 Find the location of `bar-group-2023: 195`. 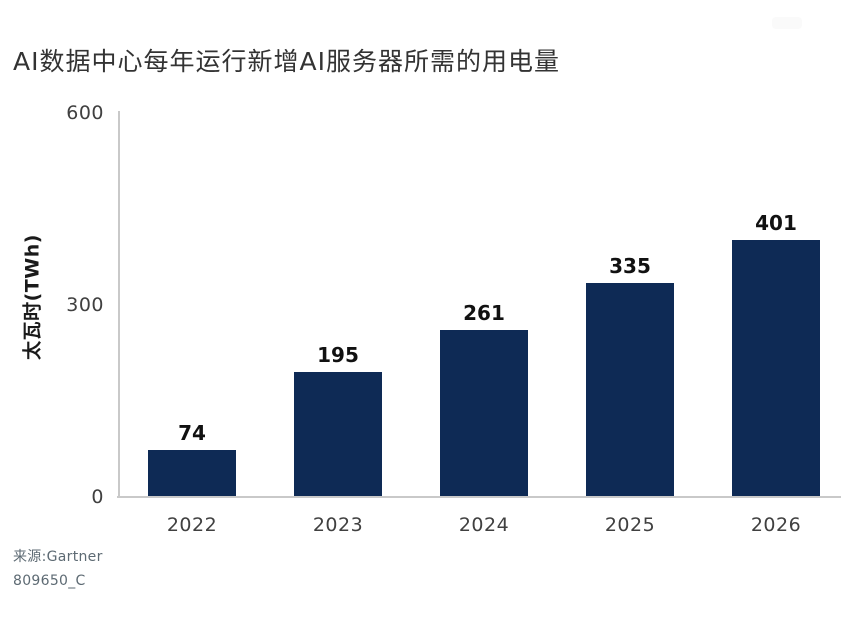

bar-group-2023: 195 is located at coordinates (338, 305).